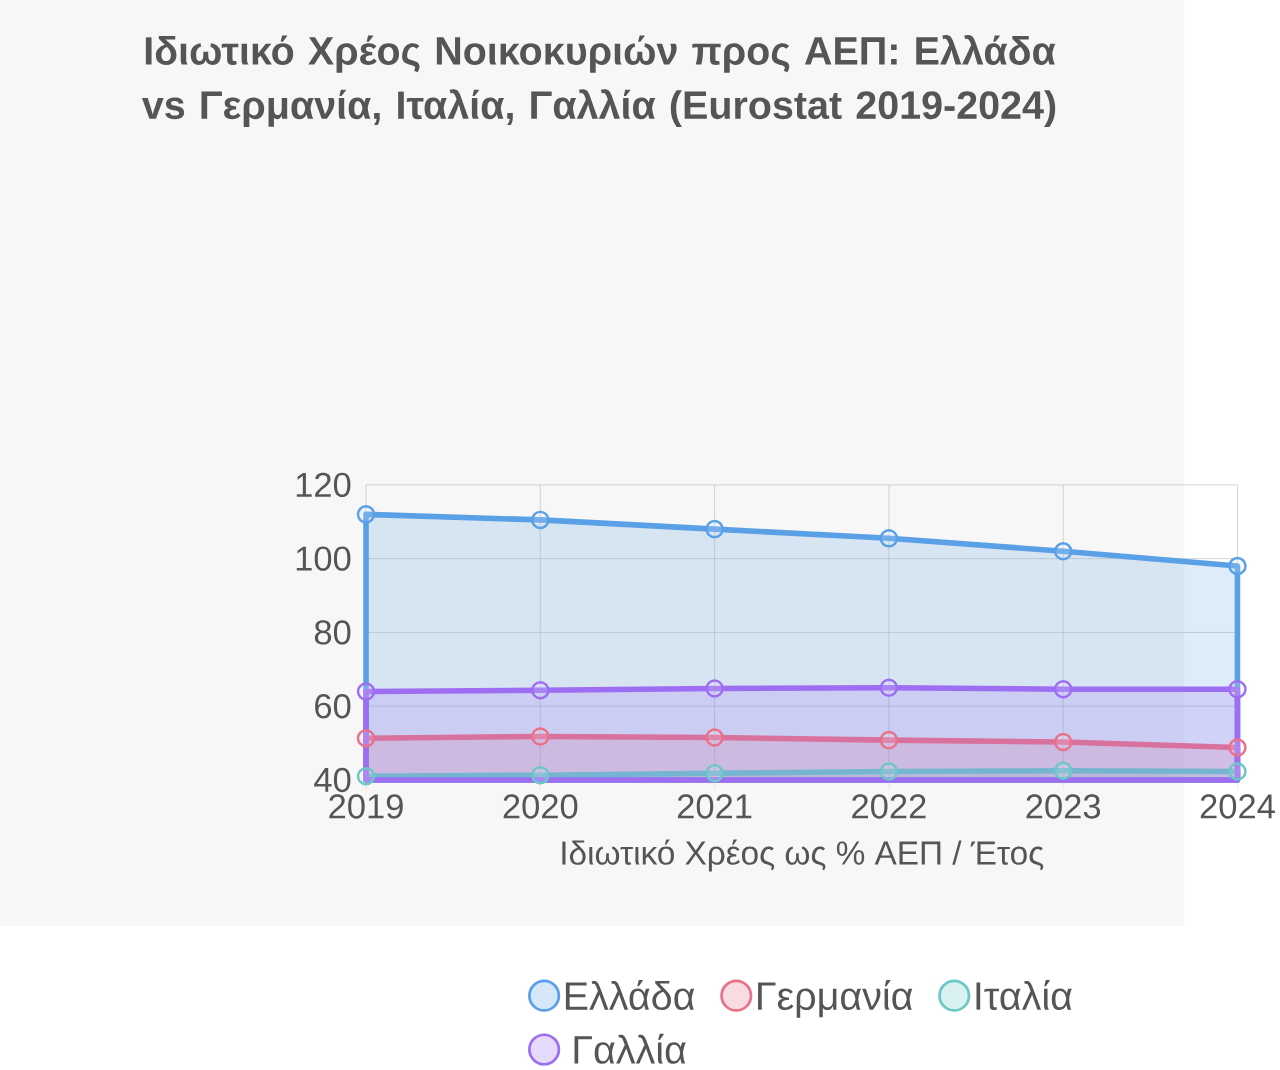  Describe the element at coordinates (835, 998) in the screenshot. I see `legend-label: Γερμανία` at that location.